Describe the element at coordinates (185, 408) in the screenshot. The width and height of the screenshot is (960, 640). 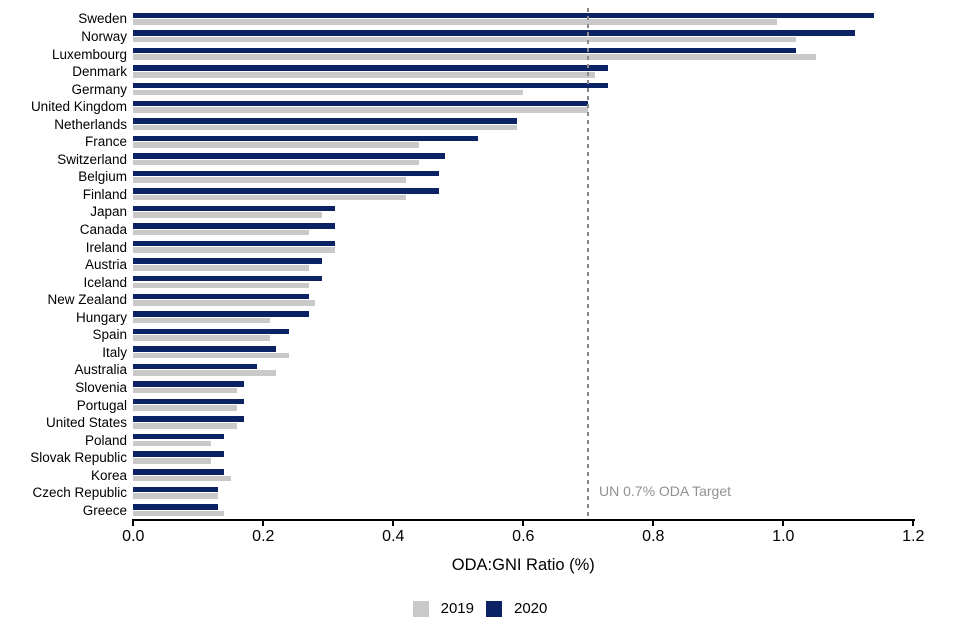
I see `bar-2019-portugal` at that location.